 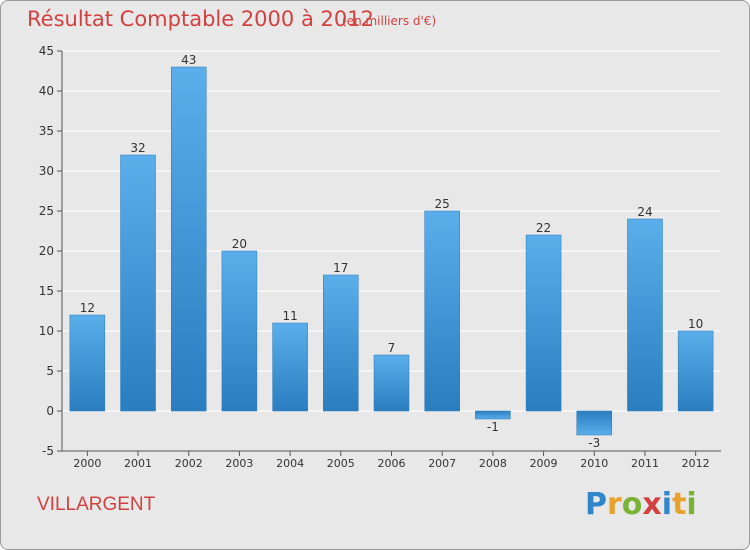 I want to click on x-tick-label: 2004, so click(x=290, y=463).